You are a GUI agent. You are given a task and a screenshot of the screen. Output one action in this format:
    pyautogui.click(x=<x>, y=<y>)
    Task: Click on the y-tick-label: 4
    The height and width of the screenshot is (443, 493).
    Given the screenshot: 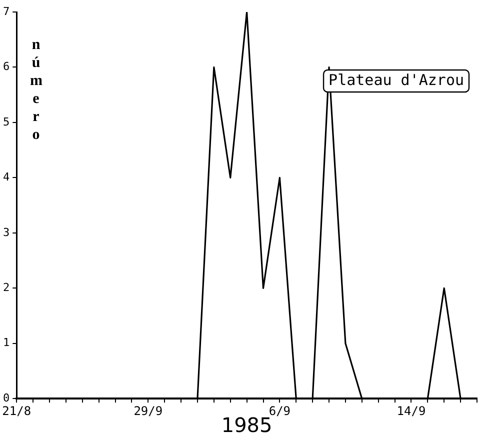 What is the action you would take?
    pyautogui.click(x=6, y=177)
    